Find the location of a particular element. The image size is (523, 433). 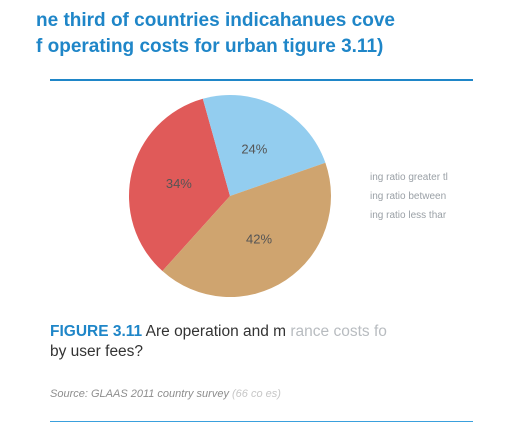

slice-label-red: 34% is located at coordinates (179, 183).